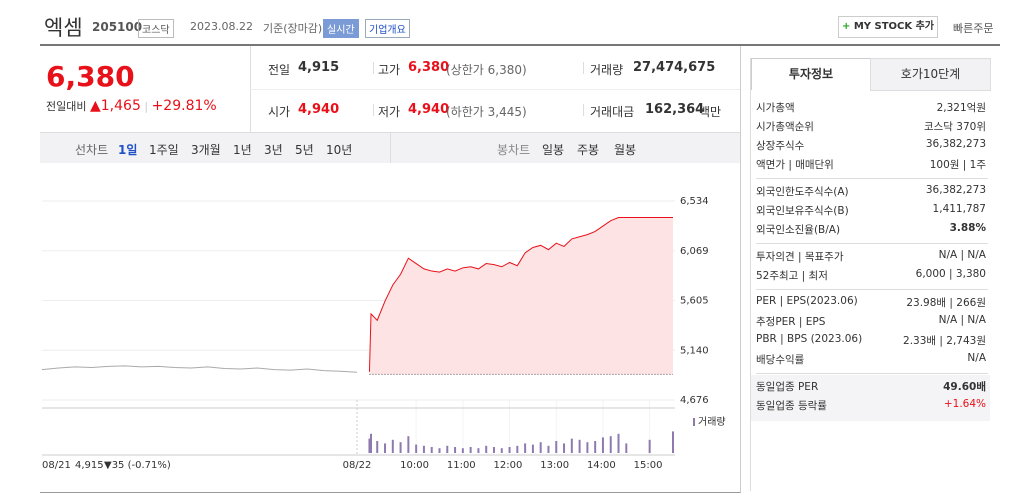  What do you see at coordinates (712, 422) in the screenshot?
I see `volume-legend: 거래량` at bounding box center [712, 422].